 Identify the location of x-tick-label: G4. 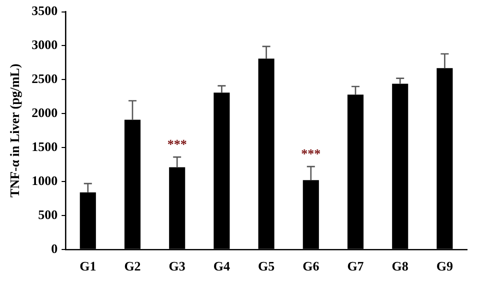
(221, 266).